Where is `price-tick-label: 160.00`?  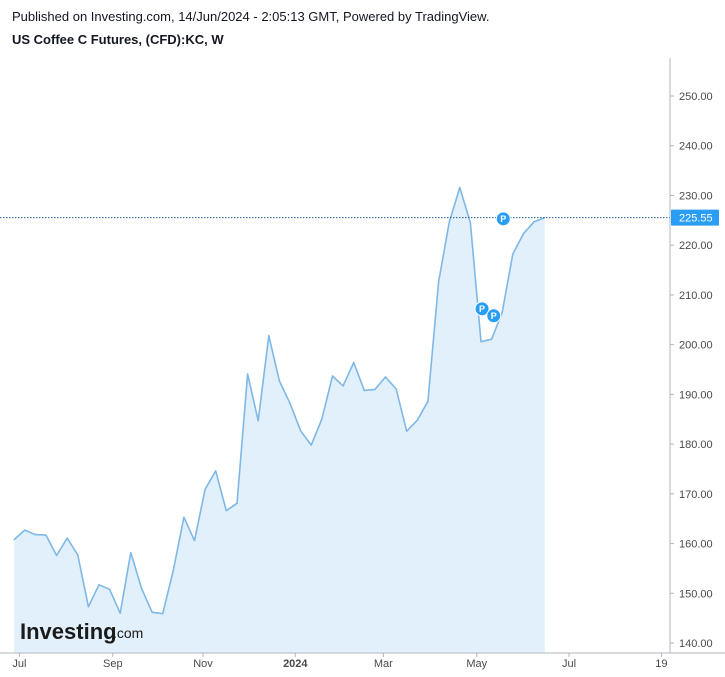
price-tick-label: 160.00 is located at coordinates (696, 545).